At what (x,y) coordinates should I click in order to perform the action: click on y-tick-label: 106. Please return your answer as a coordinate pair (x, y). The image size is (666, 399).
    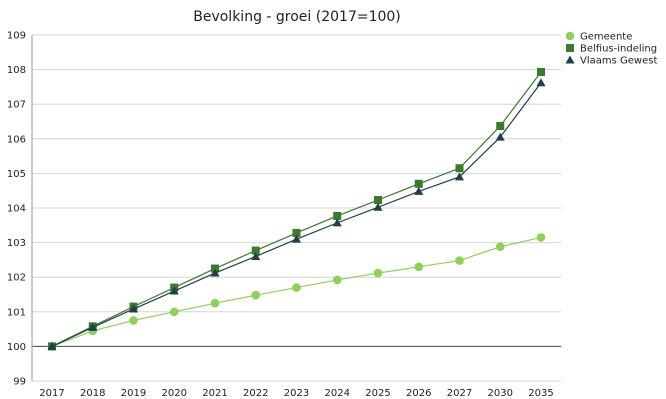
    Looking at the image, I should click on (16, 139).